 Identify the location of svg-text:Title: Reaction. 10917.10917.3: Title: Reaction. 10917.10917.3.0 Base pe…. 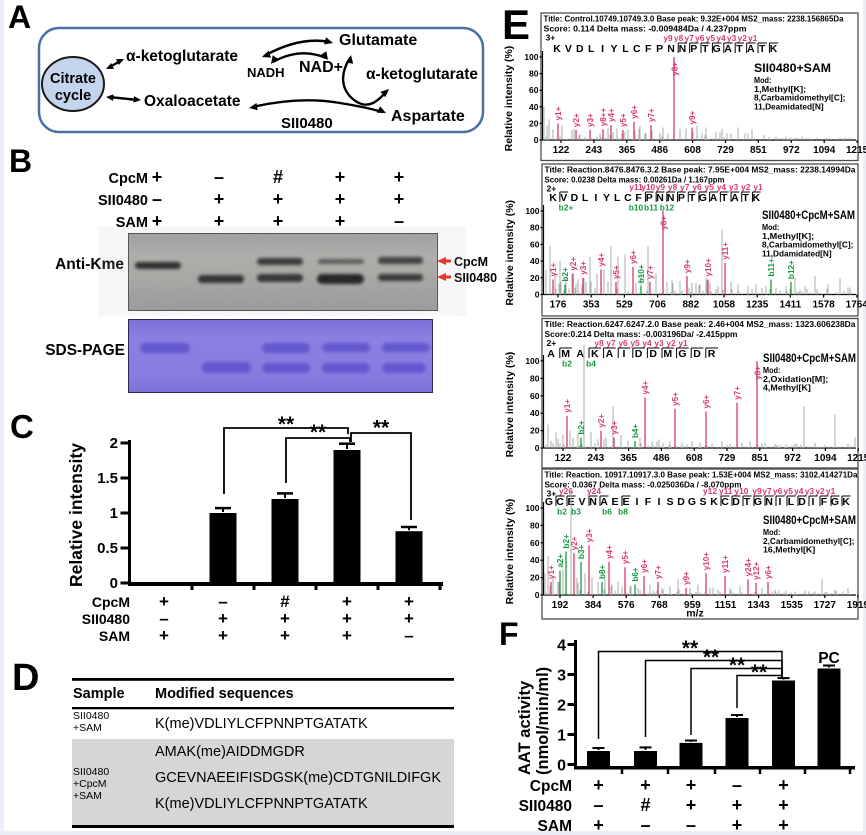
(701, 475).